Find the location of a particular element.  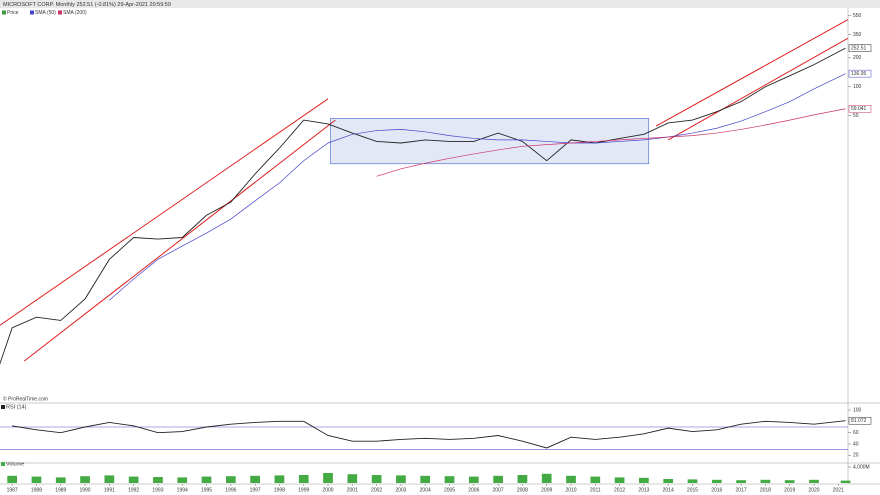

x-tick-label: 2000 is located at coordinates (327, 490).